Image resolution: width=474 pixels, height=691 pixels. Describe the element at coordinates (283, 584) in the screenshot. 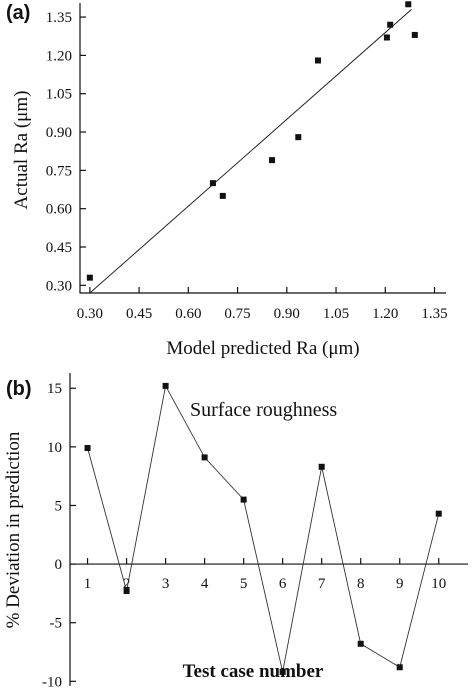

I see `x-tick-label: 6` at that location.